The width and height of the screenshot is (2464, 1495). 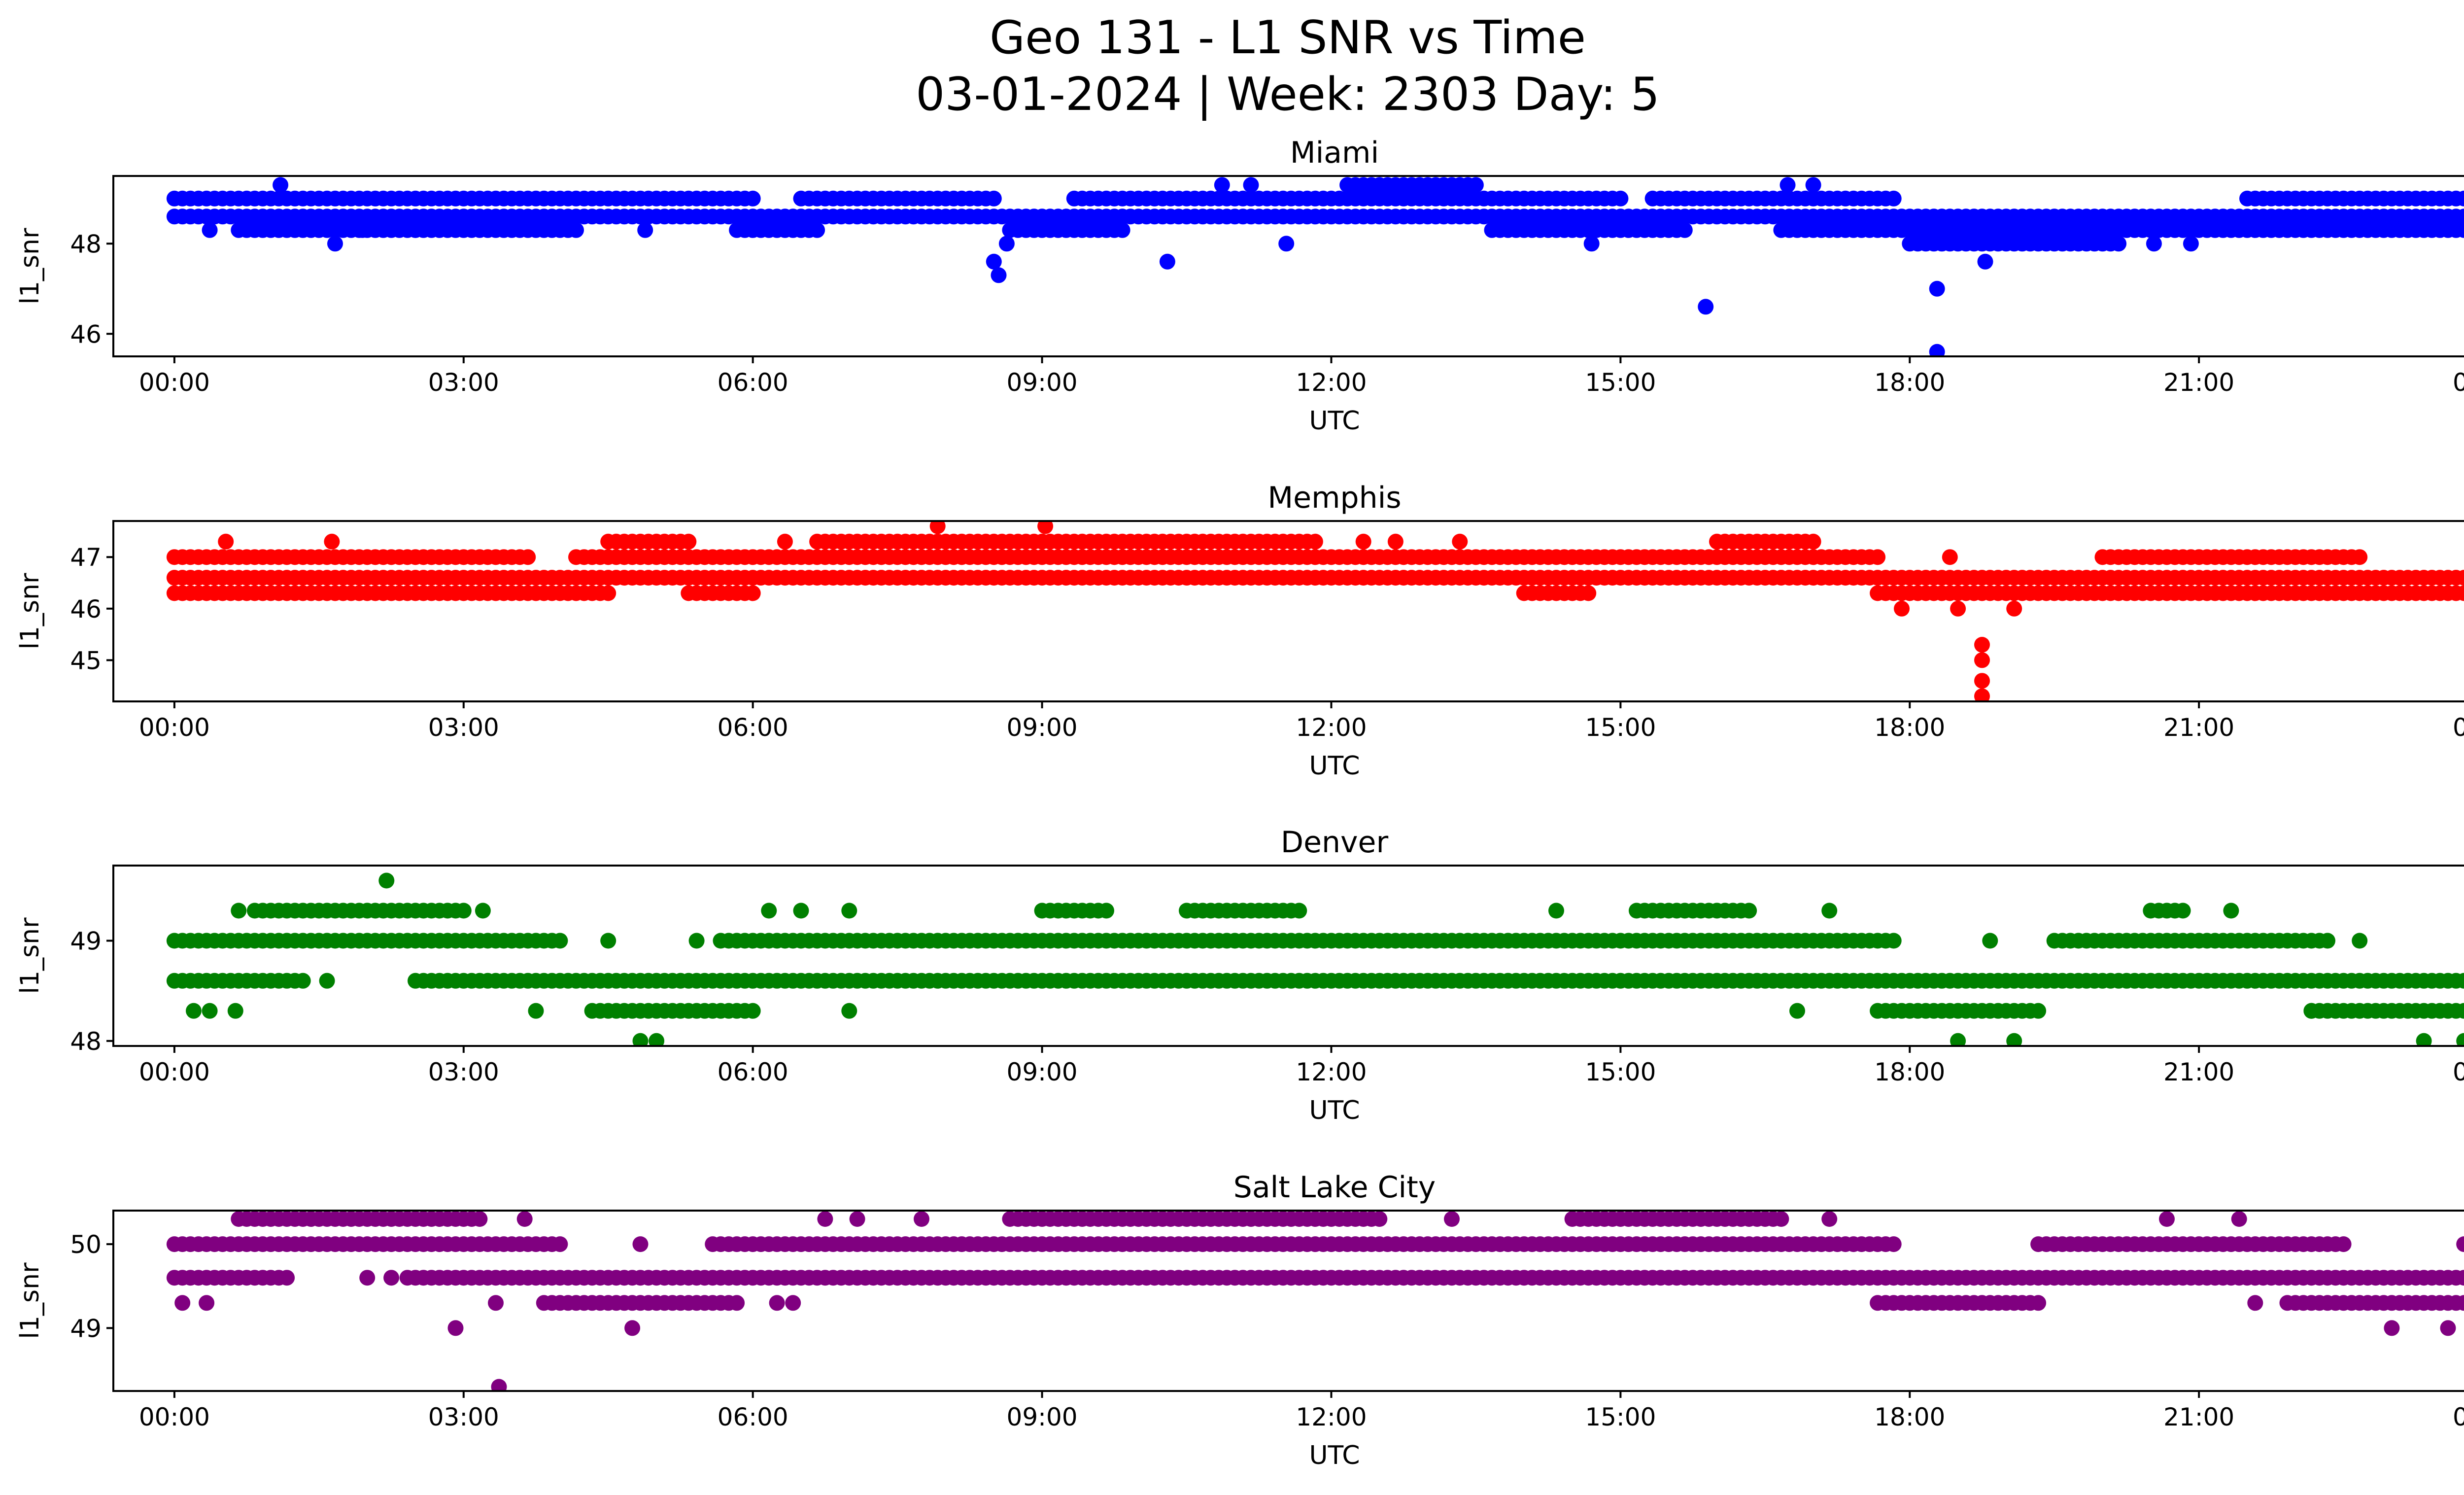 What do you see at coordinates (463, 382) in the screenshot?
I see `x-tick-label: 03:00` at bounding box center [463, 382].